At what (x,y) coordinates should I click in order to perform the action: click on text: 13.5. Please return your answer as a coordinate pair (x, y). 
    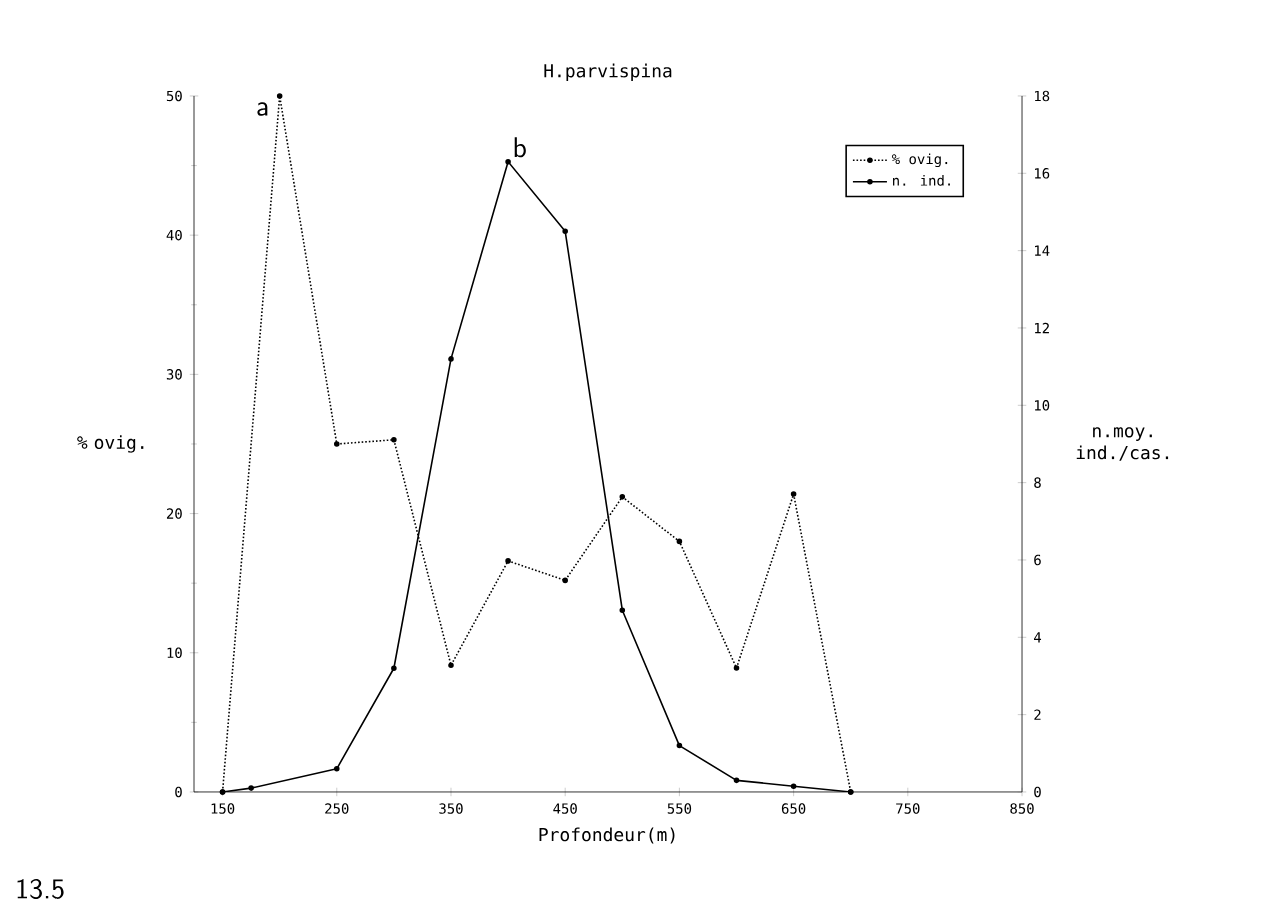
    Looking at the image, I should click on (40, 888).